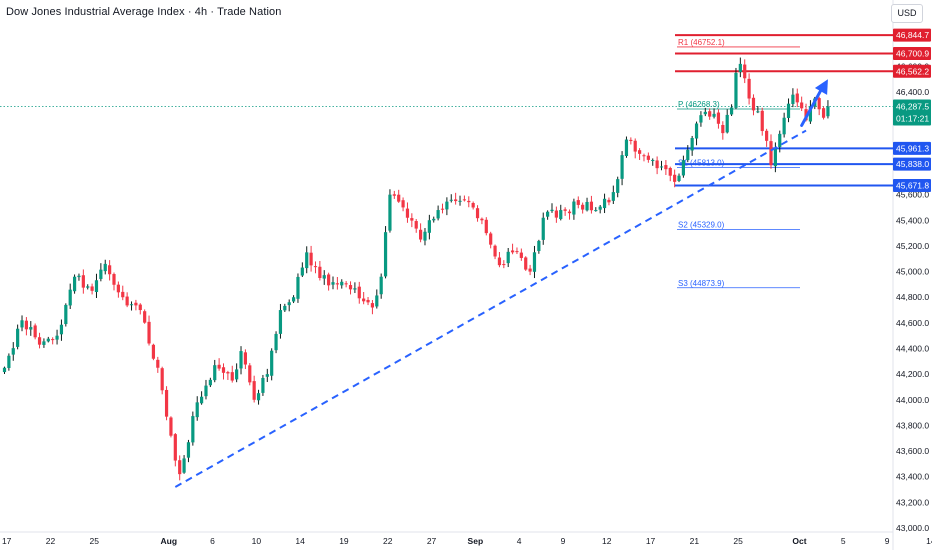 The image size is (932, 550). What do you see at coordinates (701, 42) in the screenshot?
I see `pivot-label-r1: R1 (46752.1)` at bounding box center [701, 42].